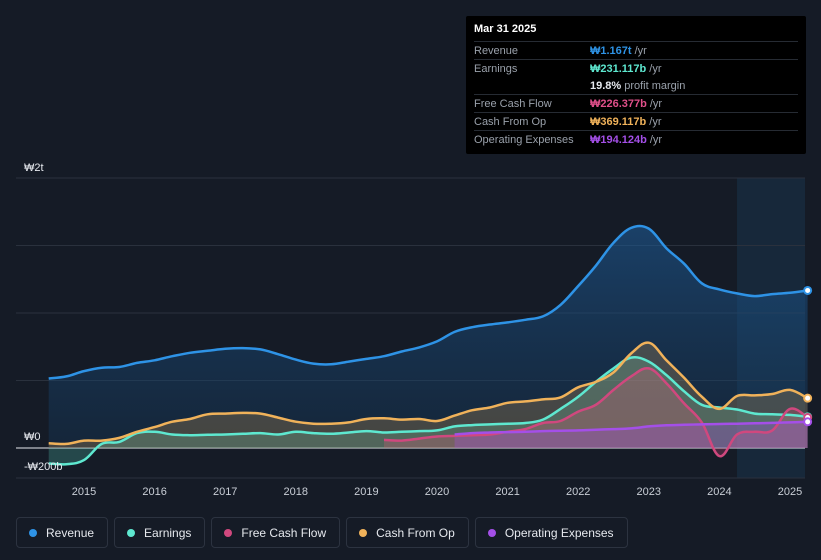  I want to click on tooltip-value-revenue: ₩1.167t, so click(611, 51).